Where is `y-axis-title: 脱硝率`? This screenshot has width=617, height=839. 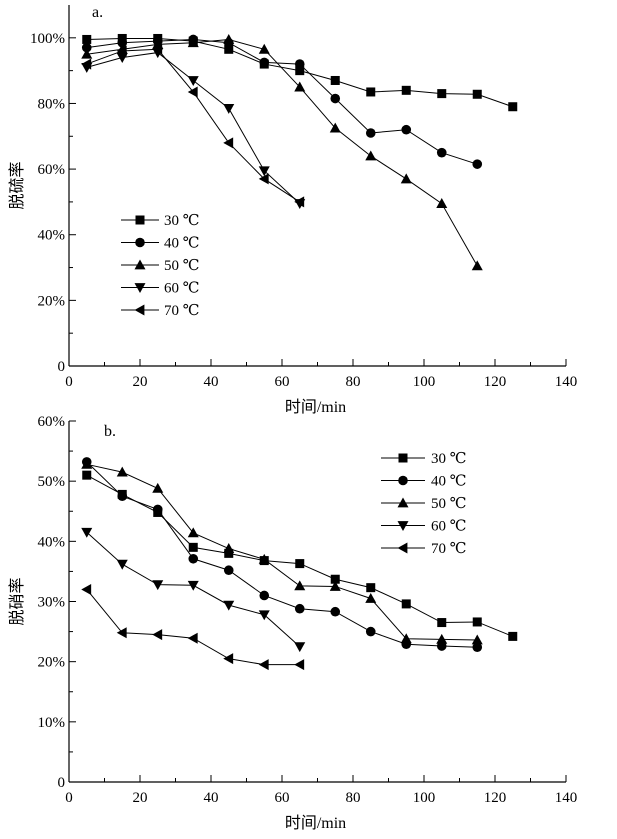 y-axis-title: 脱硝率 is located at coordinates (17, 601).